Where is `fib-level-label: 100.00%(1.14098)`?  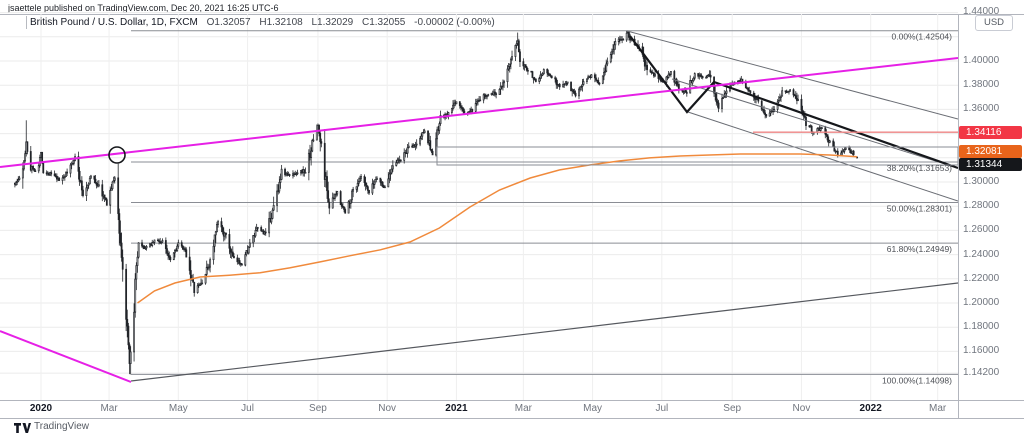 fib-level-label: 100.00%(1.14098) is located at coordinates (917, 380).